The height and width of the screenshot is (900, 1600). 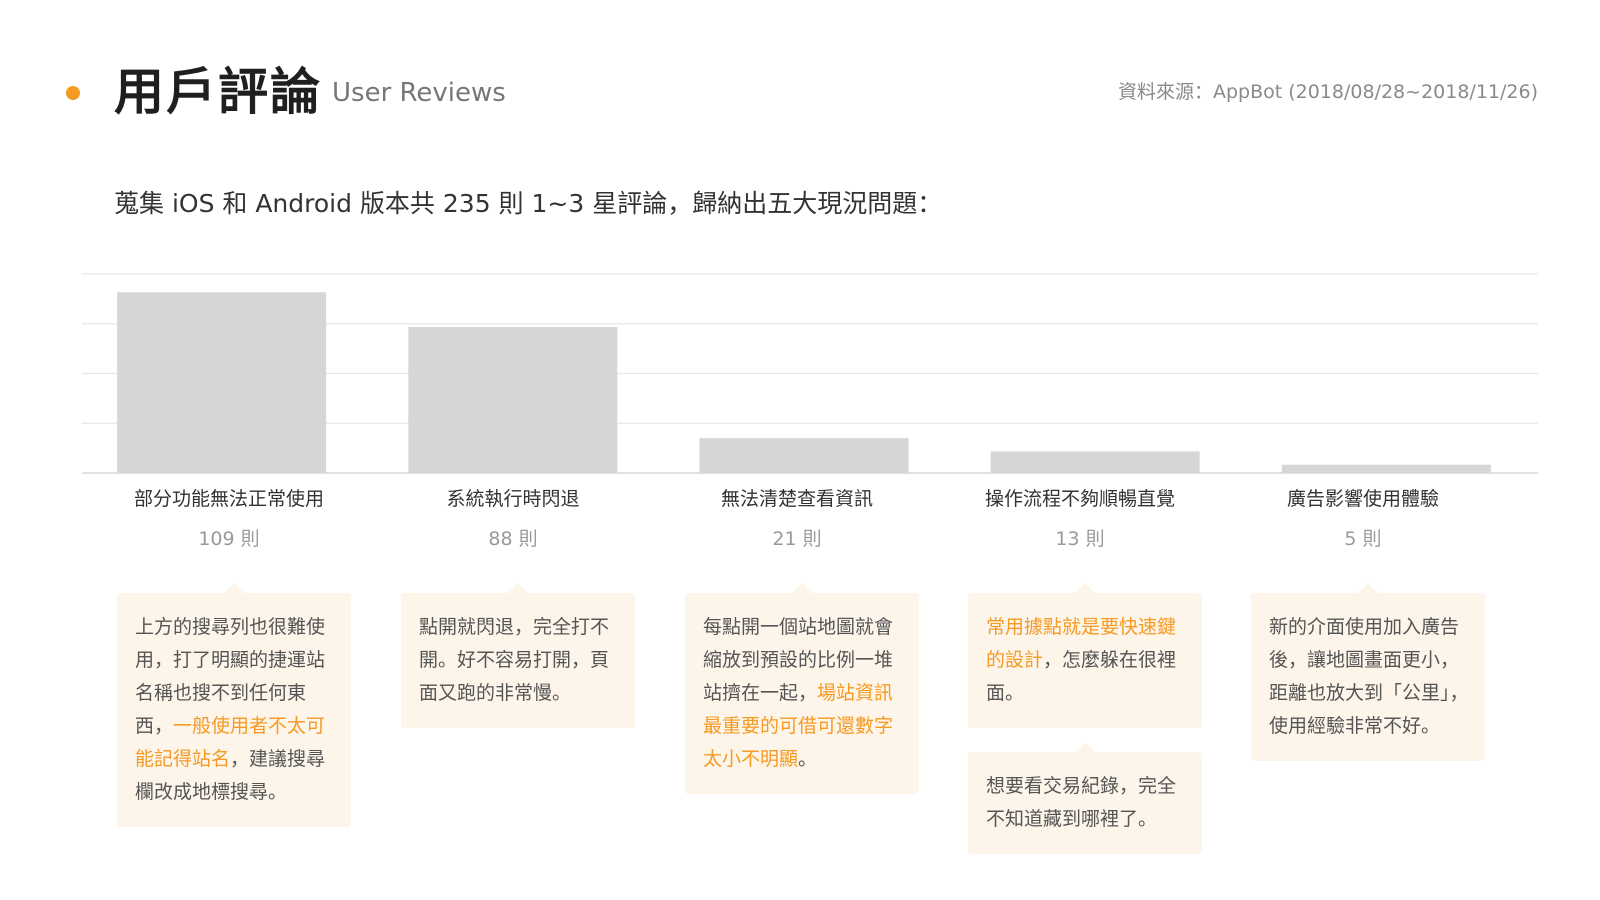 What do you see at coordinates (1362, 499) in the screenshot?
I see `category-label-5: 廣告影響使用體驗` at bounding box center [1362, 499].